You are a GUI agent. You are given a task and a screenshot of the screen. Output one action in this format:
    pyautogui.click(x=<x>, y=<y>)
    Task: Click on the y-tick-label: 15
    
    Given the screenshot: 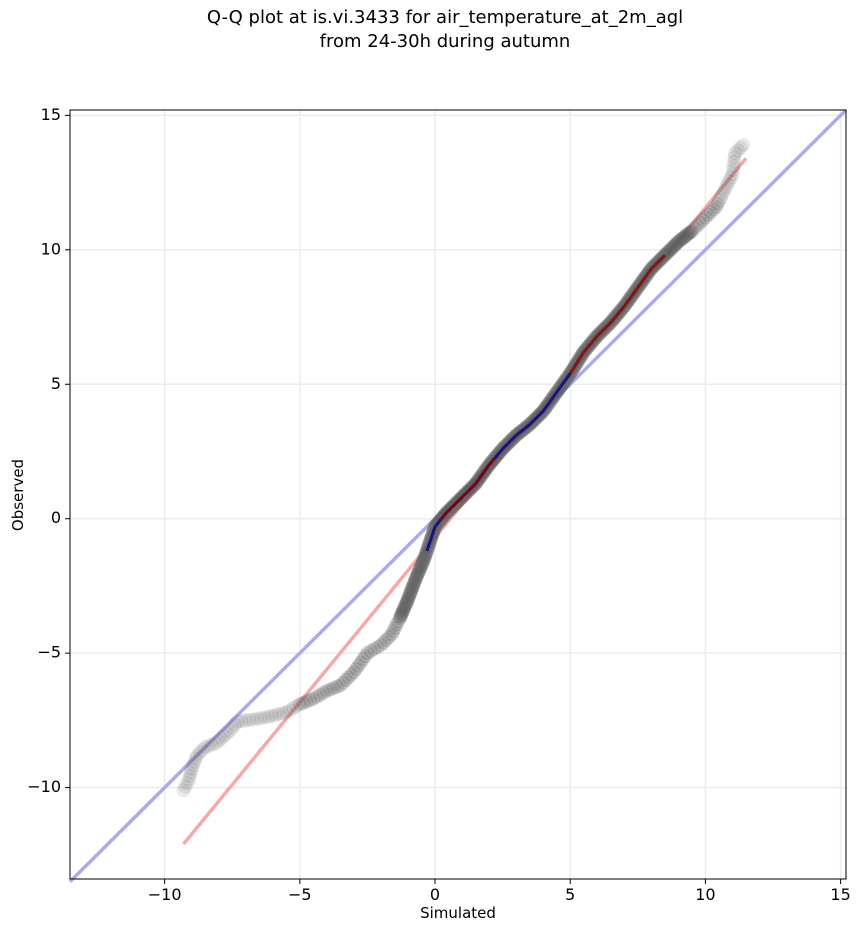 What is the action you would take?
    pyautogui.click(x=51, y=114)
    